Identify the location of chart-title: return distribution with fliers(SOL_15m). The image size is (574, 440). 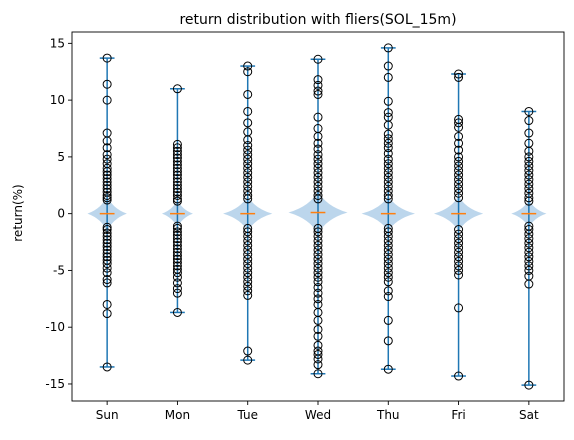
(317, 20).